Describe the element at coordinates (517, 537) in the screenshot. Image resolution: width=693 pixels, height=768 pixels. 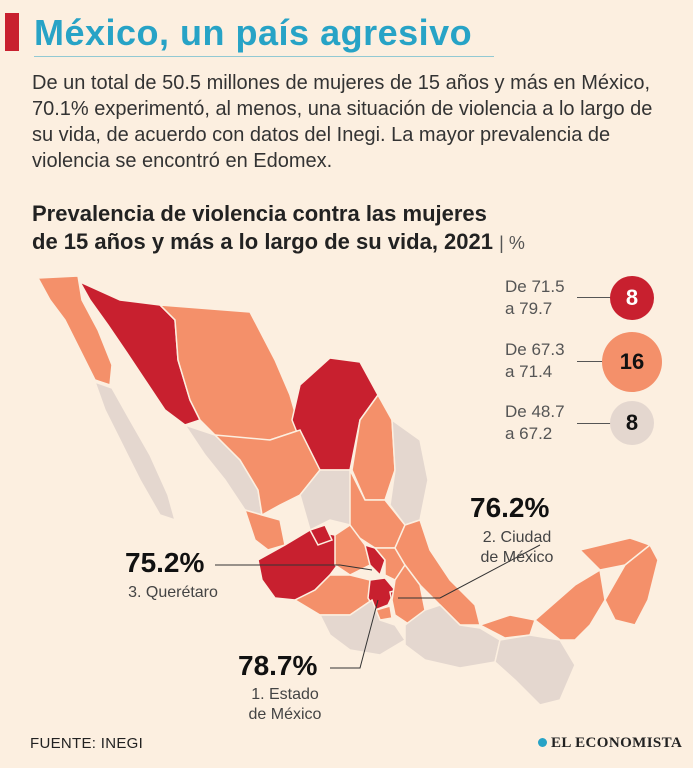
I see `callout-cdmx-rank: 2. Ciudad` at that location.